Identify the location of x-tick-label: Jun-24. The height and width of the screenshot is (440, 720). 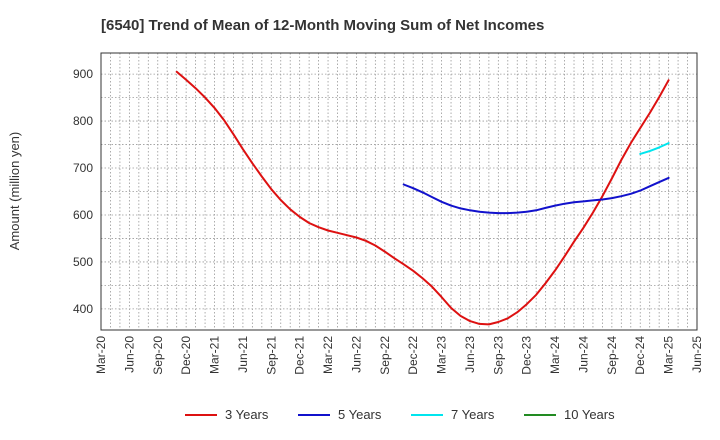
(583, 354).